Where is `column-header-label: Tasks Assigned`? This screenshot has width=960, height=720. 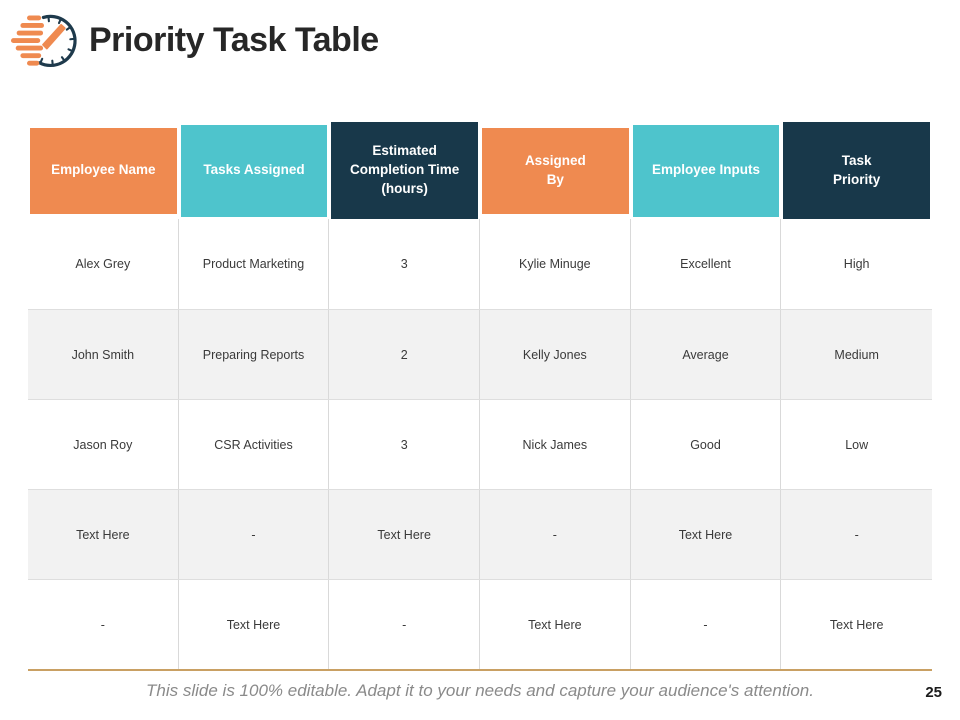 column-header-label: Tasks Assigned is located at coordinates (254, 170).